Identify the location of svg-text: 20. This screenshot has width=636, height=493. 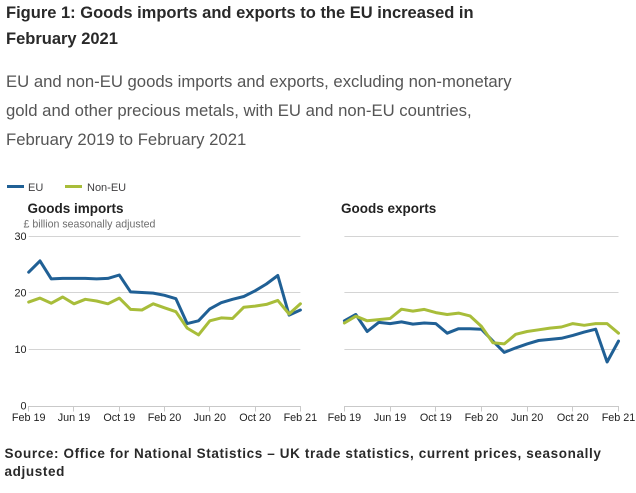
(20, 294).